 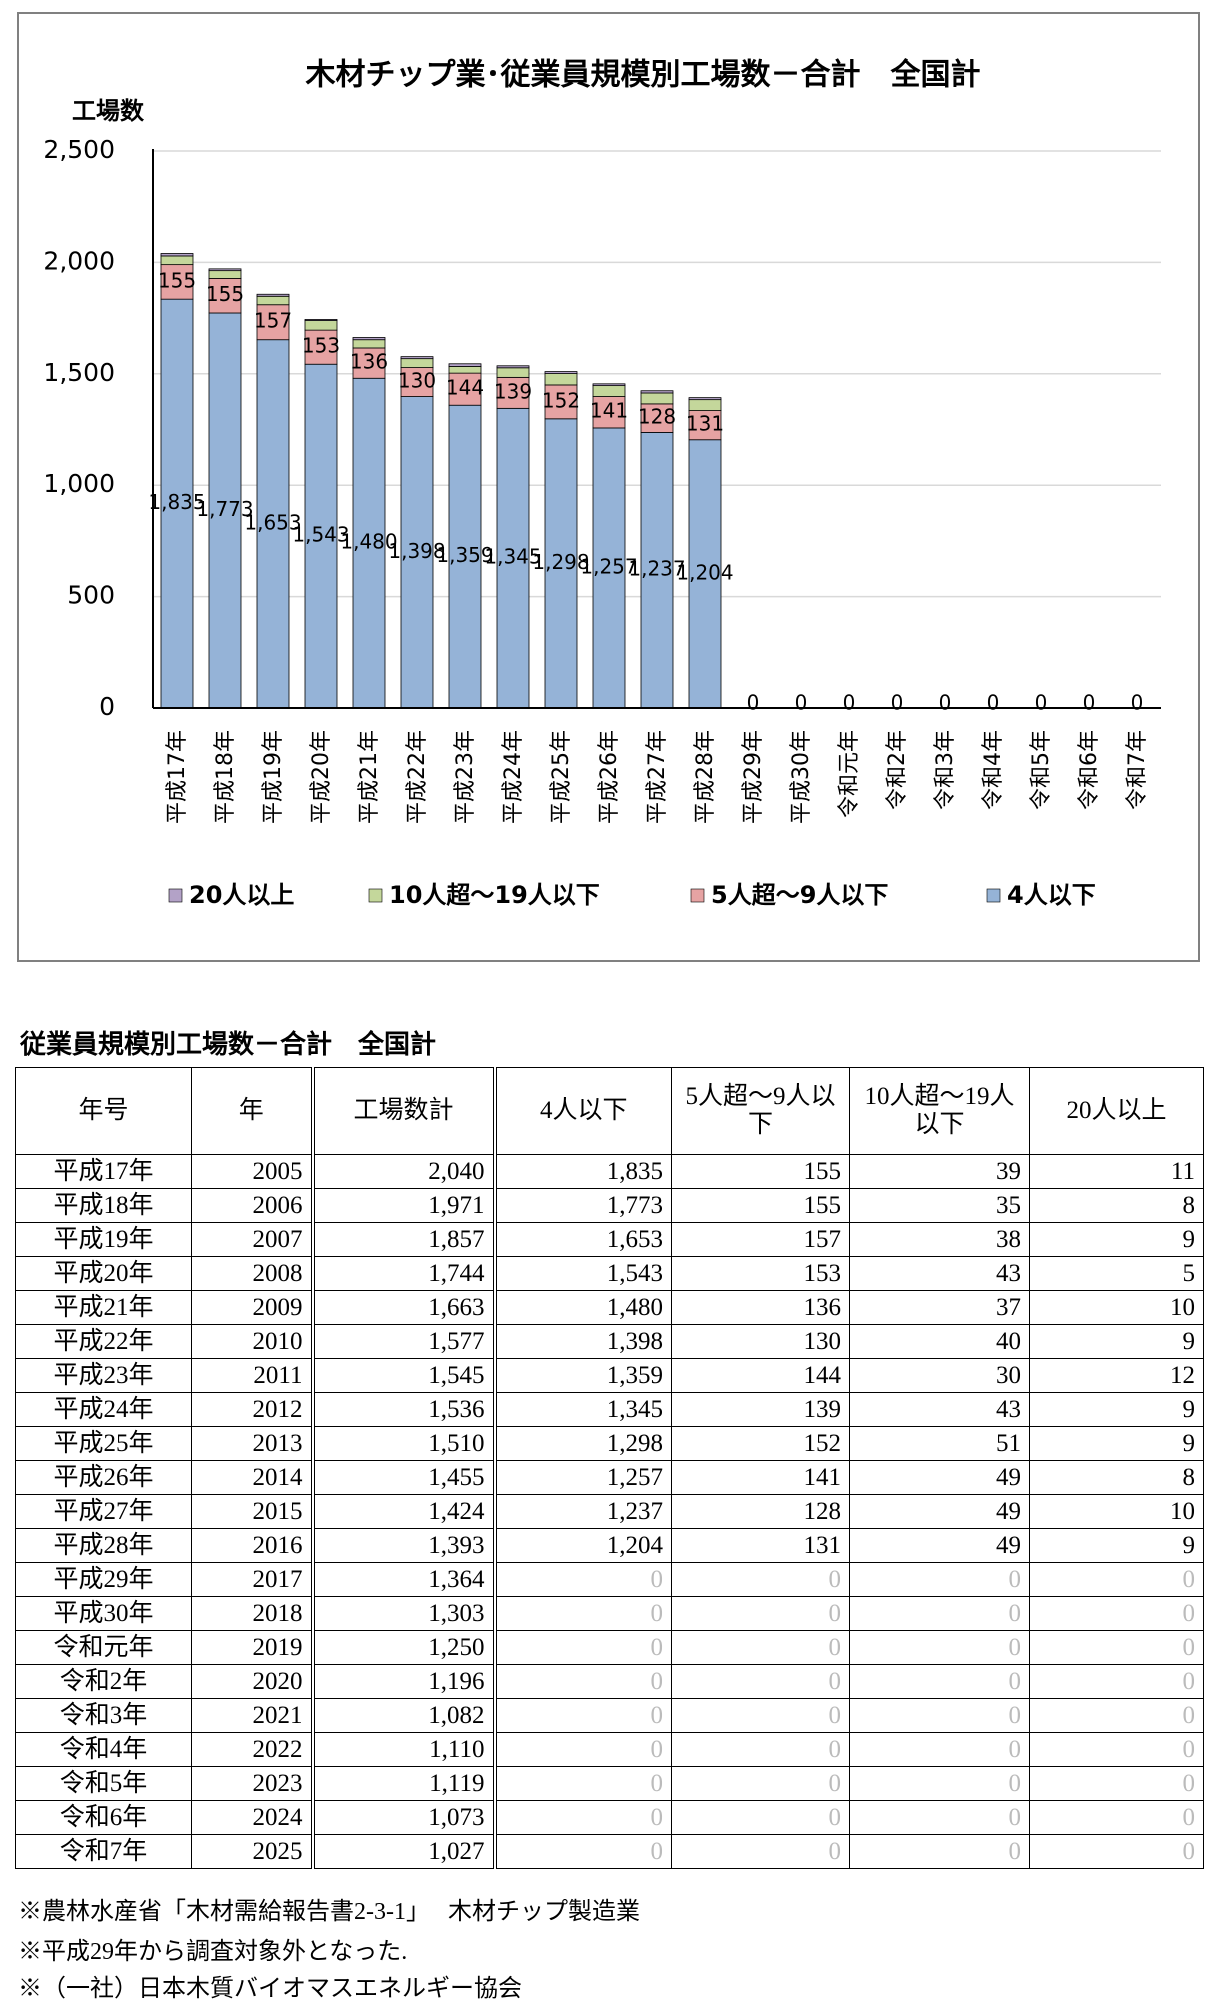 What do you see at coordinates (224, 509) in the screenshot?
I see `data-label: 1,773` at bounding box center [224, 509].